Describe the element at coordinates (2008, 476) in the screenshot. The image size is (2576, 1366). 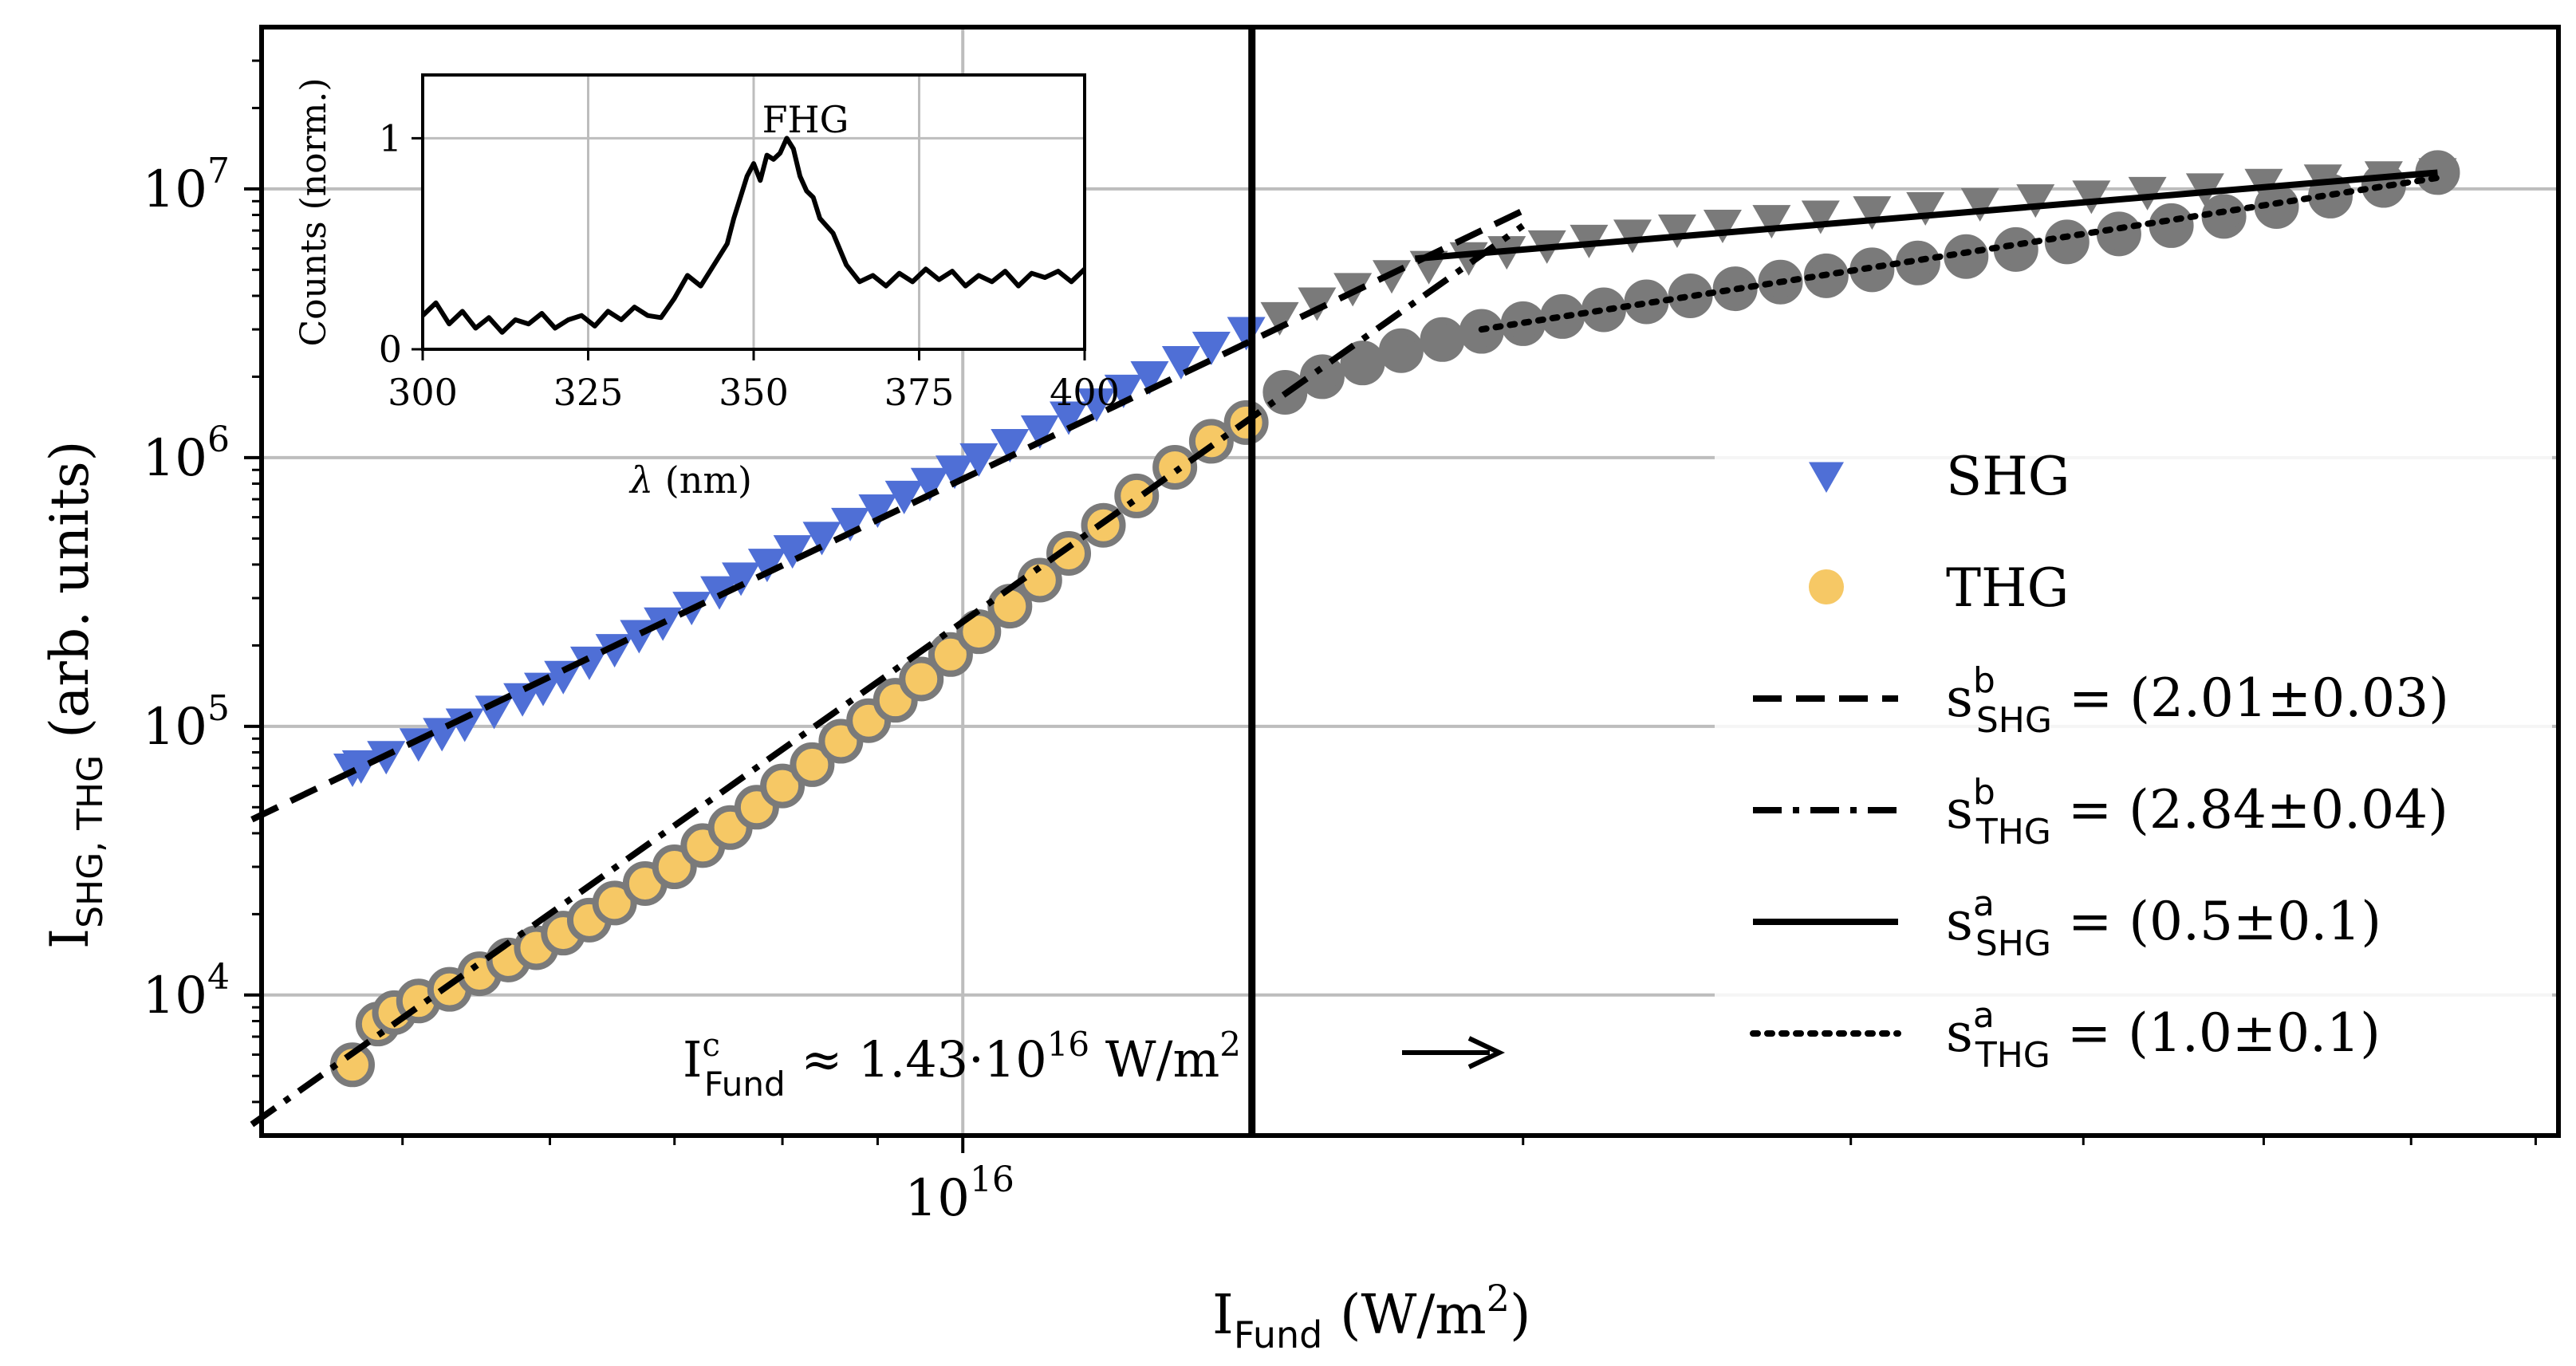
I see `legend-label: SHG` at that location.